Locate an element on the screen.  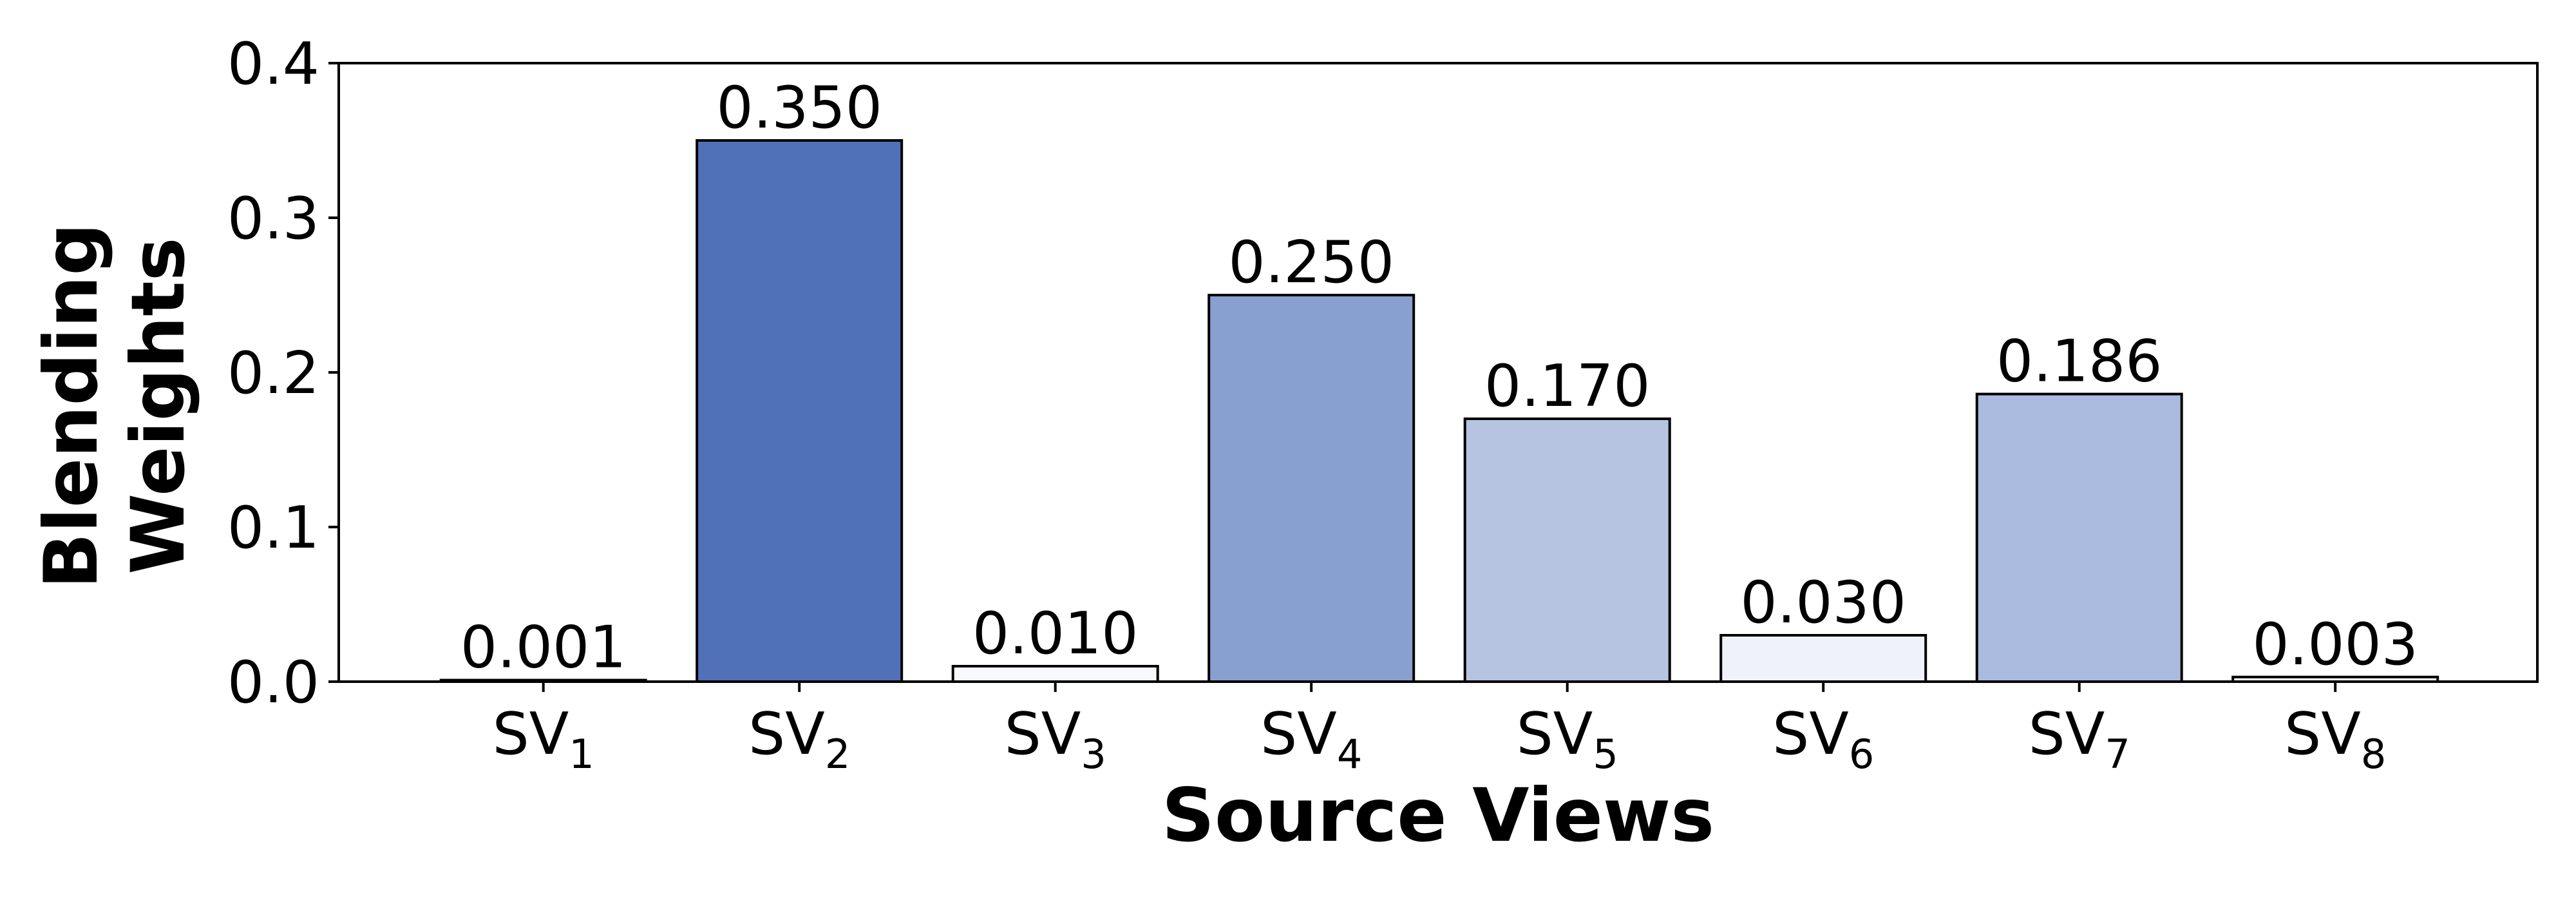
bar-value-label: 0.170 is located at coordinates (1568, 386).